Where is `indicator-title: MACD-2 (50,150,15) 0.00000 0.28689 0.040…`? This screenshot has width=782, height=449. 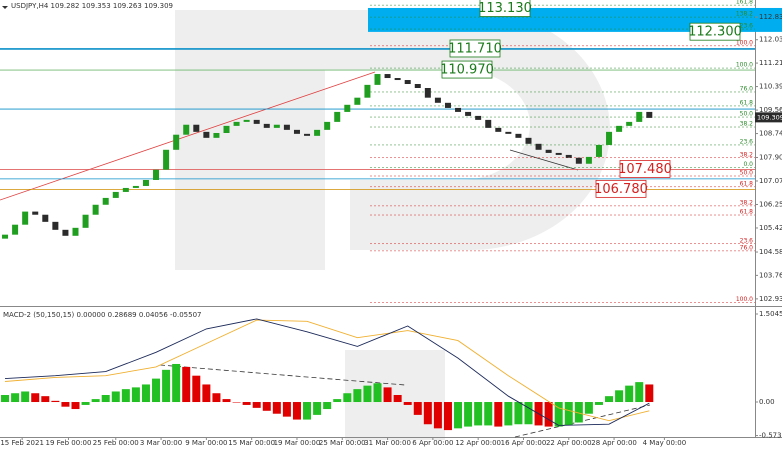 indicator-title: MACD-2 (50,150,15) 0.00000 0.28689 0.040… is located at coordinates (102, 315).